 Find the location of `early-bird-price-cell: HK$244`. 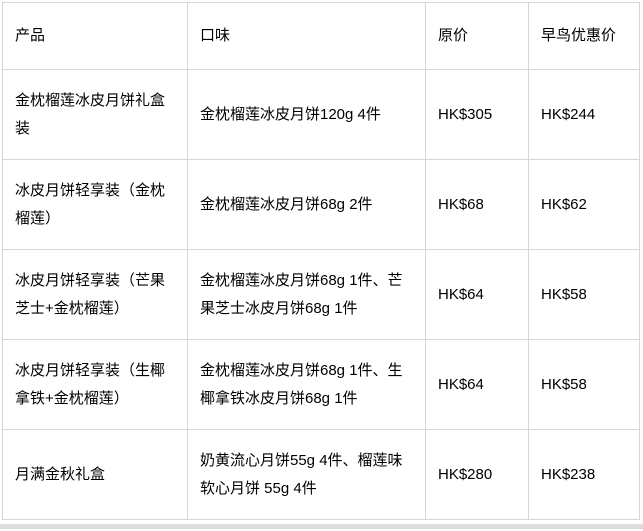

early-bird-price-cell: HK$244 is located at coordinates (584, 114).